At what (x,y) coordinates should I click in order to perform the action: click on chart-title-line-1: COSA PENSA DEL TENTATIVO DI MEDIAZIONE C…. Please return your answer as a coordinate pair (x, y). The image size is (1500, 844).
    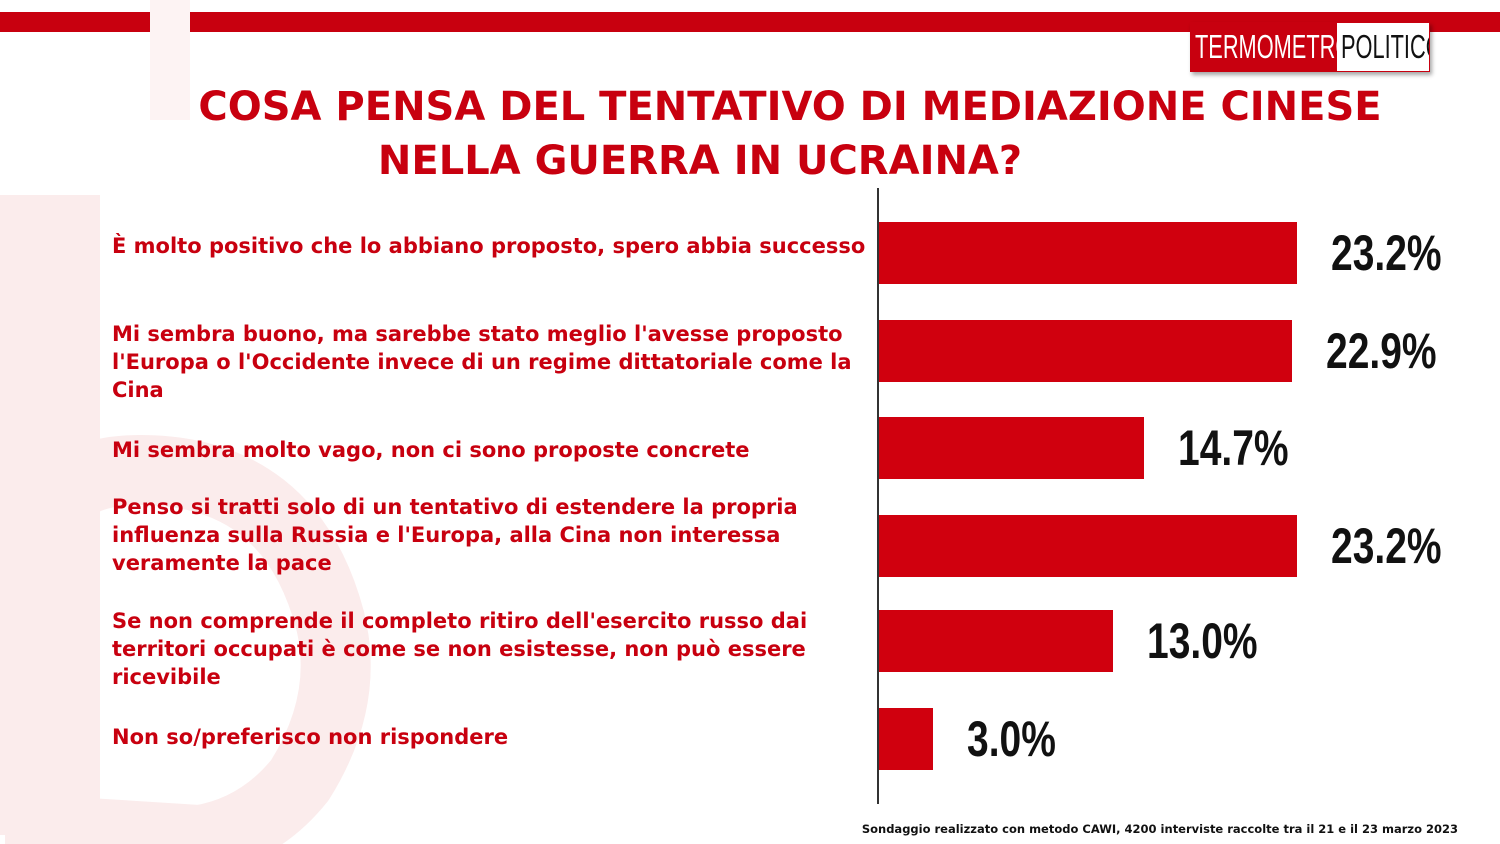
    Looking at the image, I should click on (790, 107).